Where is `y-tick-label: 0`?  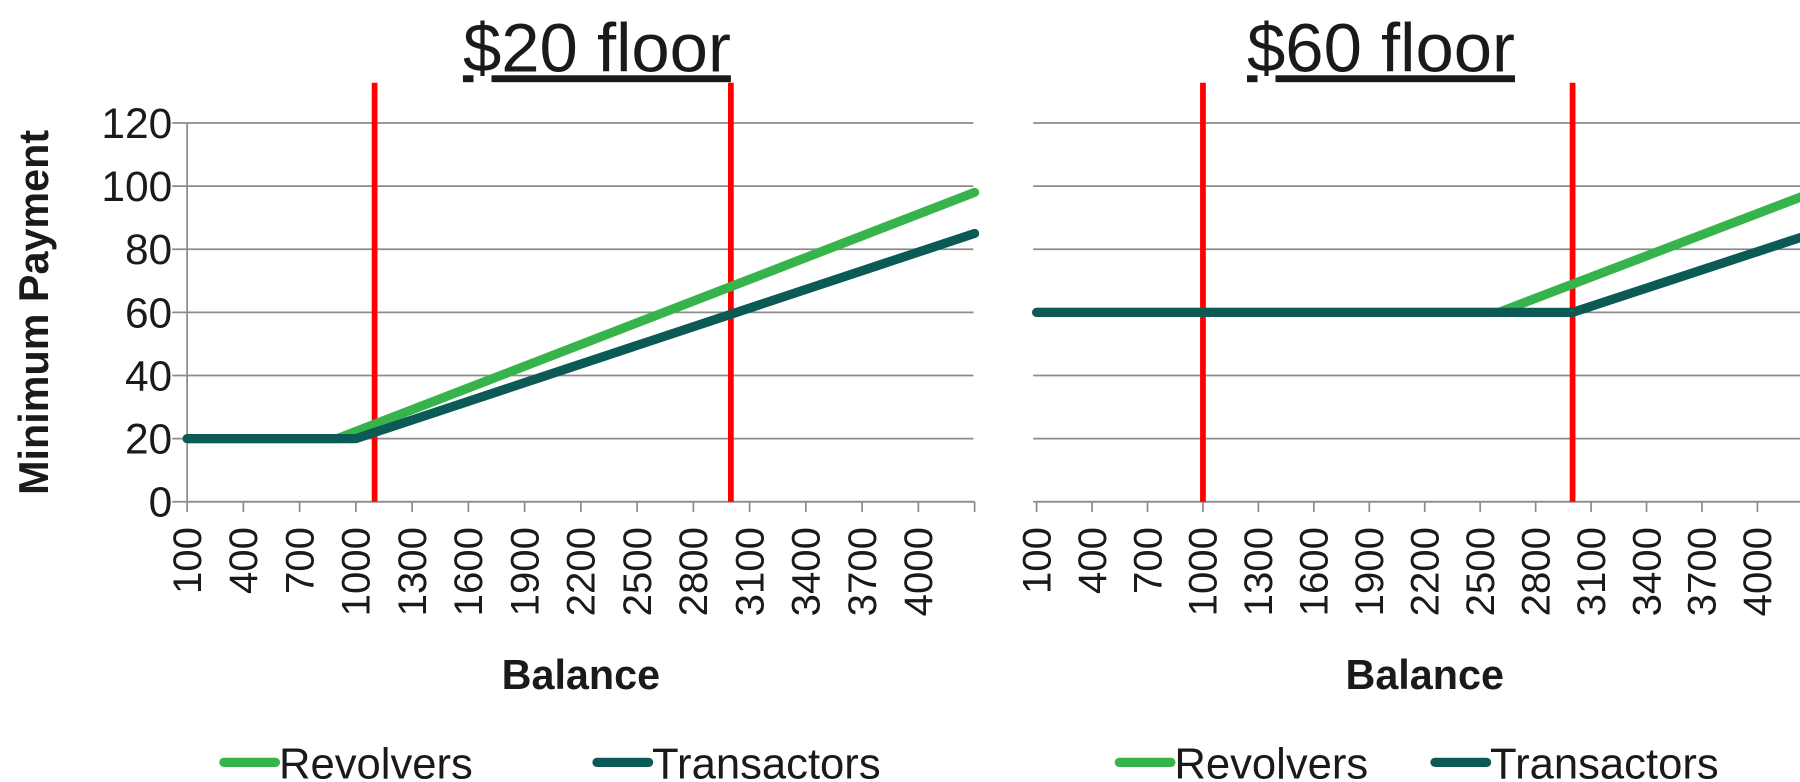 y-tick-label: 0 is located at coordinates (161, 502).